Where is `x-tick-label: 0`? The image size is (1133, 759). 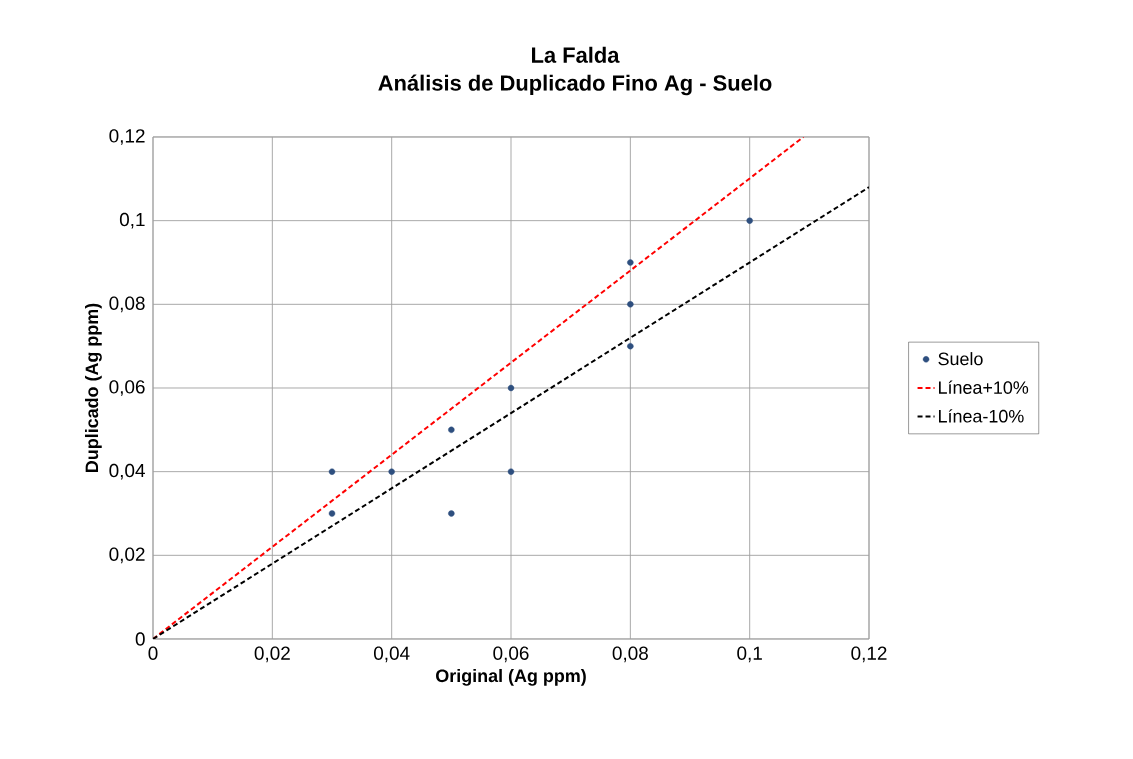
x-tick-label: 0 is located at coordinates (153, 653).